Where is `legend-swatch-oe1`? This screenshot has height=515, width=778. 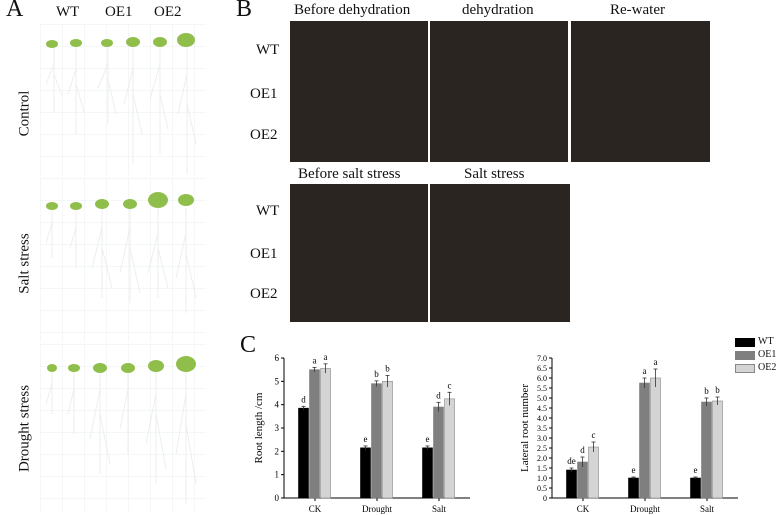 legend-swatch-oe1 is located at coordinates (745, 355).